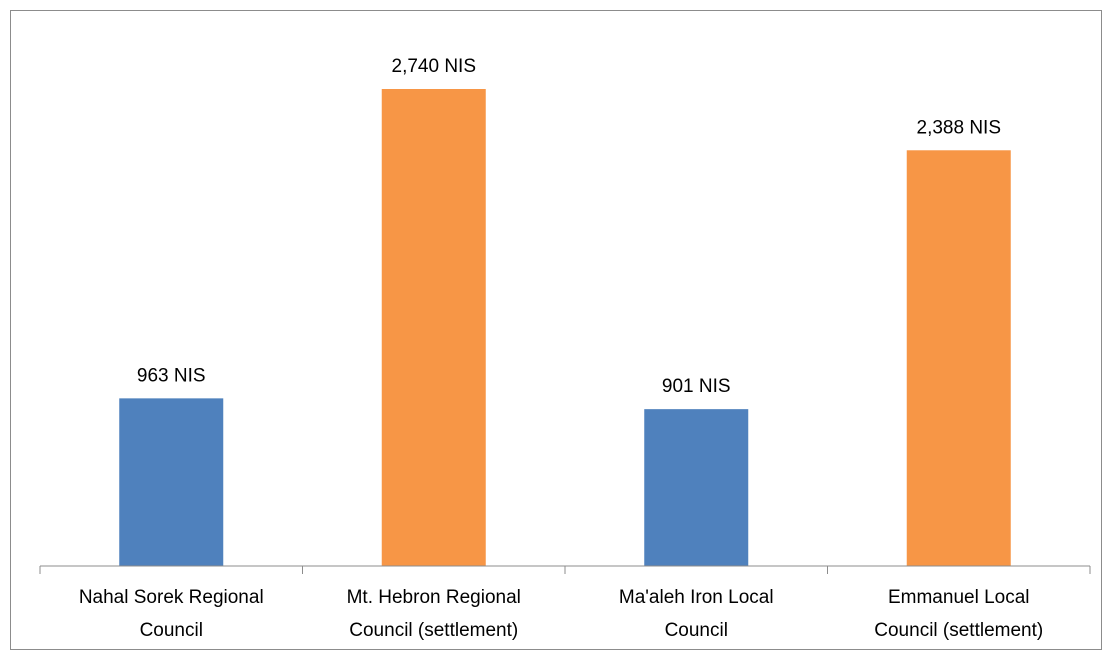  Describe the element at coordinates (171, 375) in the screenshot. I see `data-label: 963 NIS` at that location.